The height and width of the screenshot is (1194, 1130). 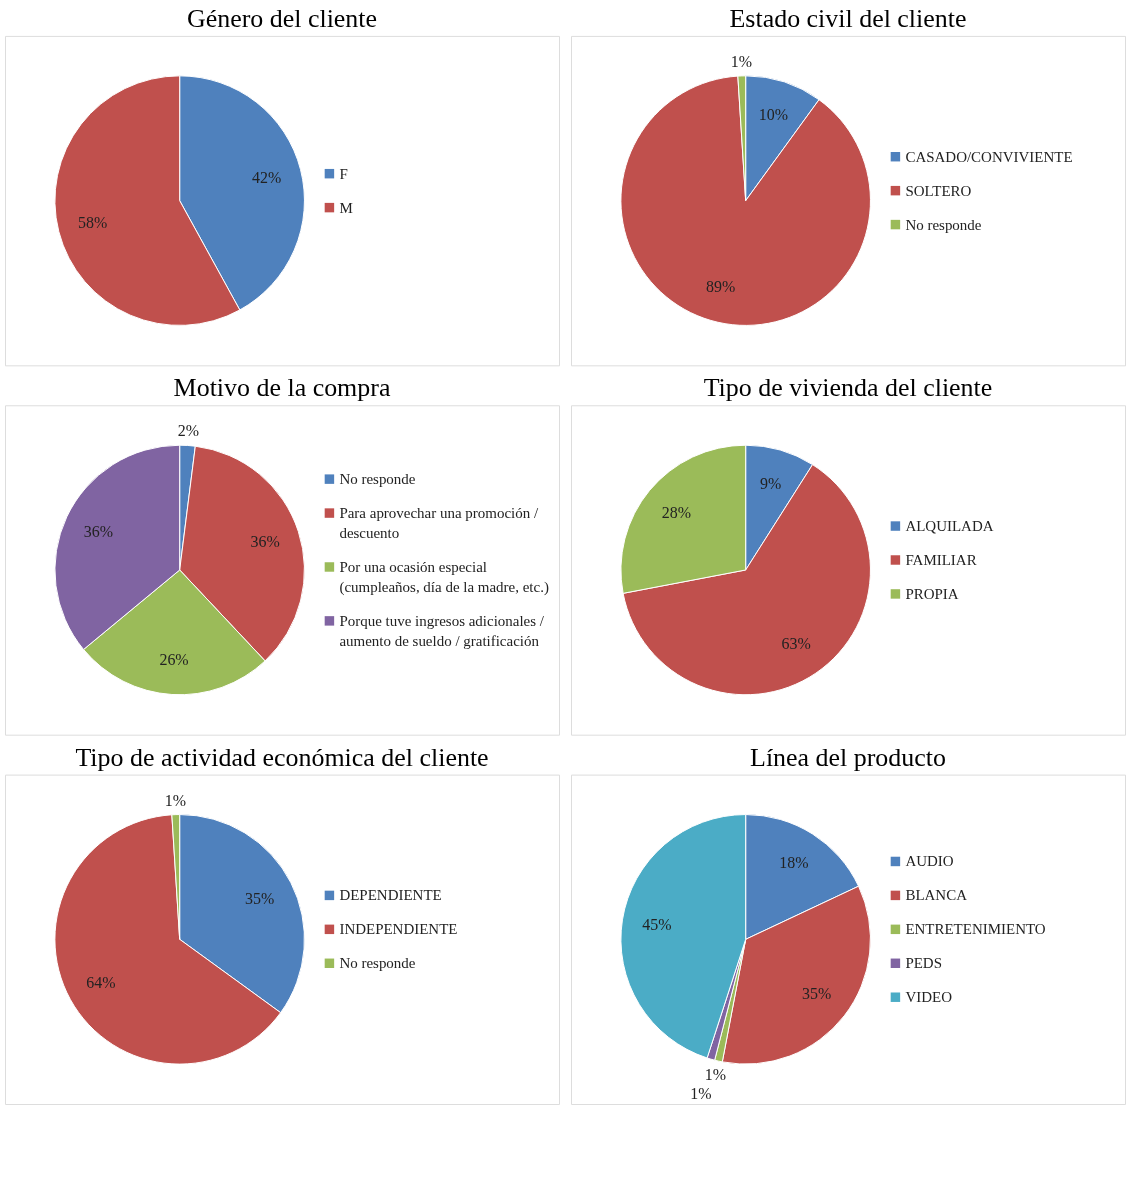 What do you see at coordinates (343, 173) in the screenshot?
I see `legend-label: F` at bounding box center [343, 173].